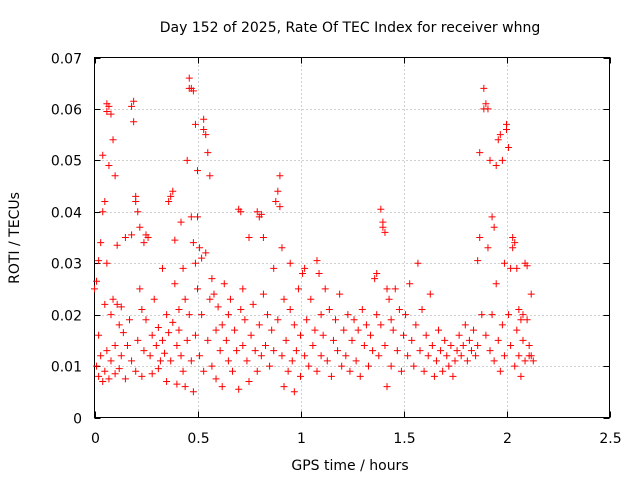  Describe the element at coordinates (66, 214) in the screenshot. I see `y-tick-label: 0.04` at that location.